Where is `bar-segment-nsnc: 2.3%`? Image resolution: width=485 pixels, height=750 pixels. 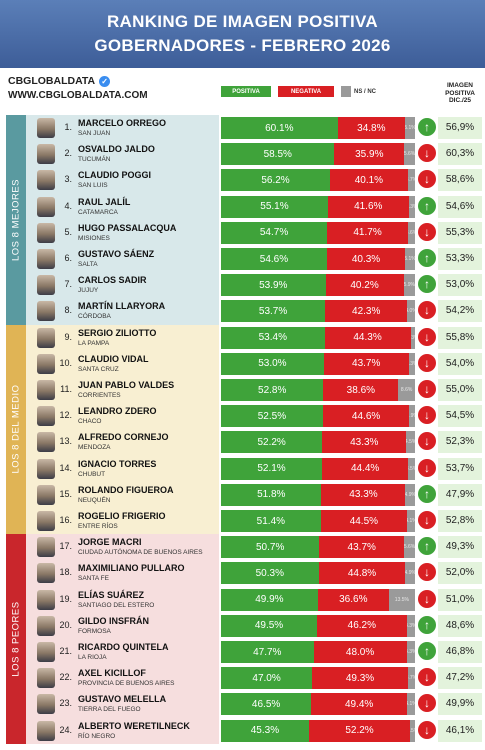
bar-segment-nsnc: 2.3% is located at coordinates (412, 337).